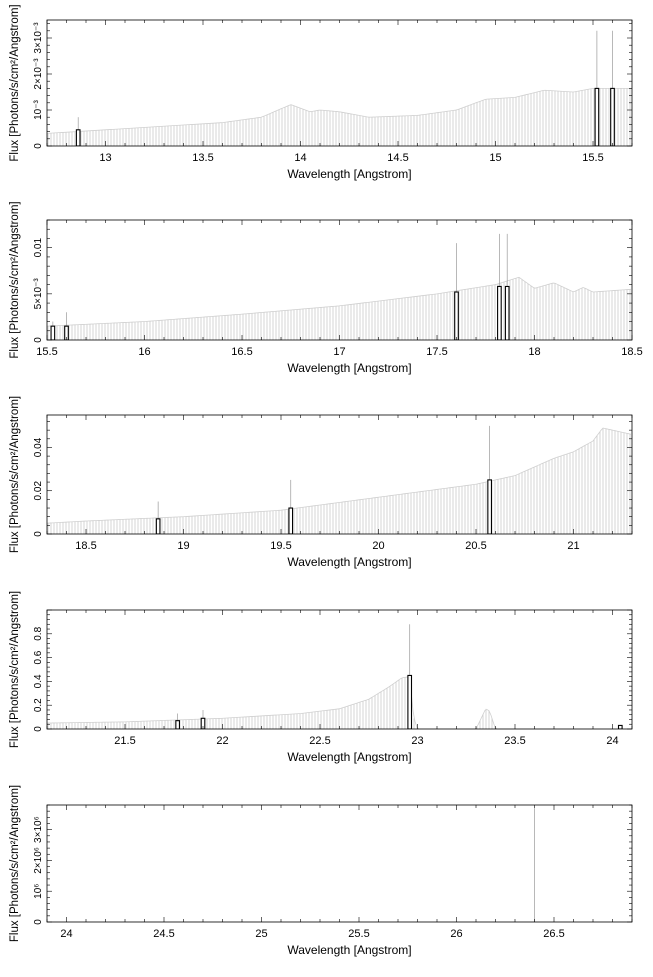 The image size is (653, 977). What do you see at coordinates (144, 352) in the screenshot?
I see `x-tick-label: 16` at bounding box center [144, 352].